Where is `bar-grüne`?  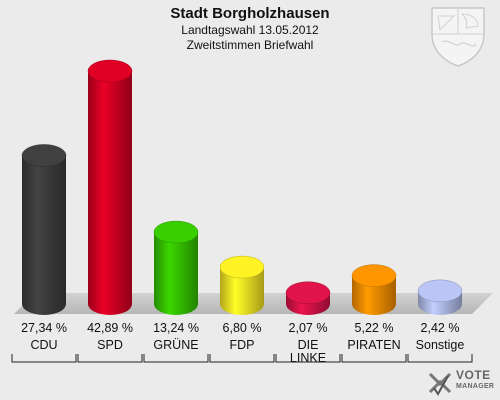 bar-grüne is located at coordinates (176, 267).